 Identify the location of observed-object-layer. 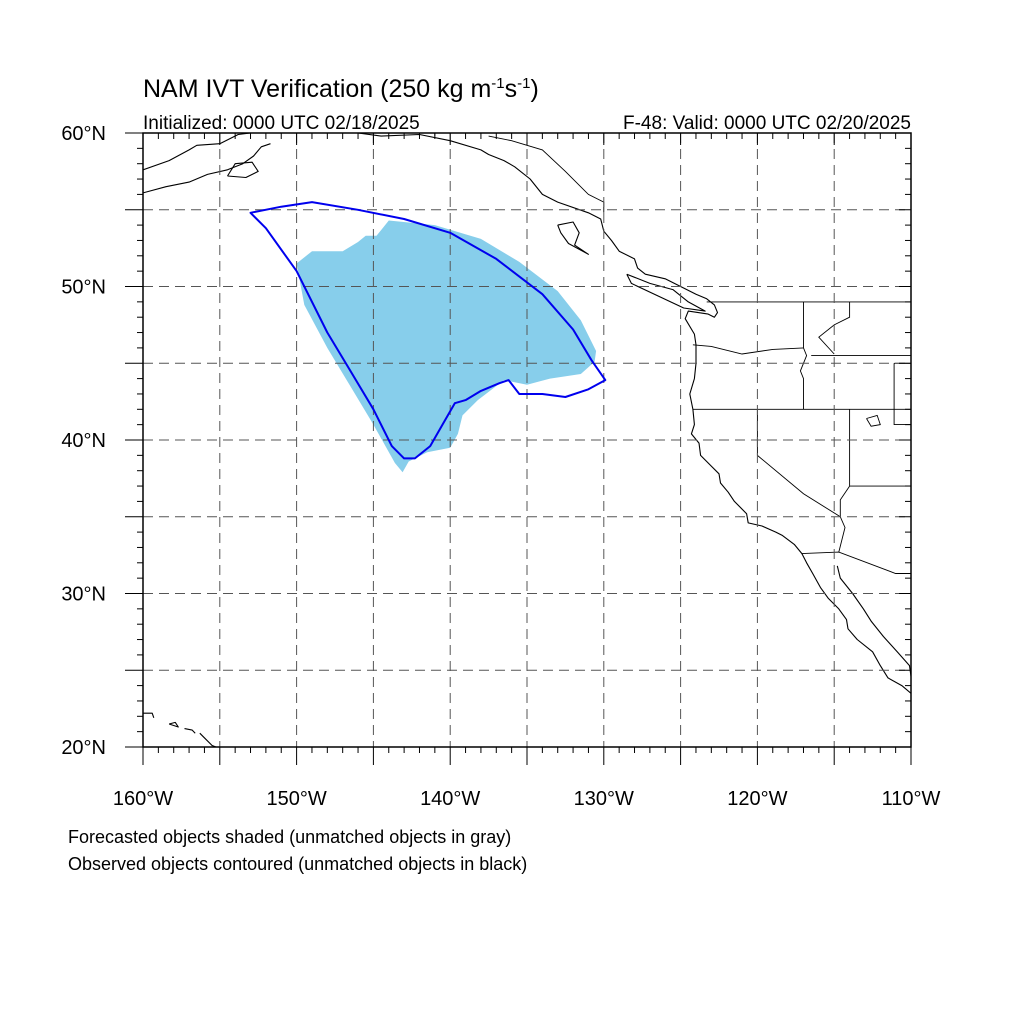
(428, 330).